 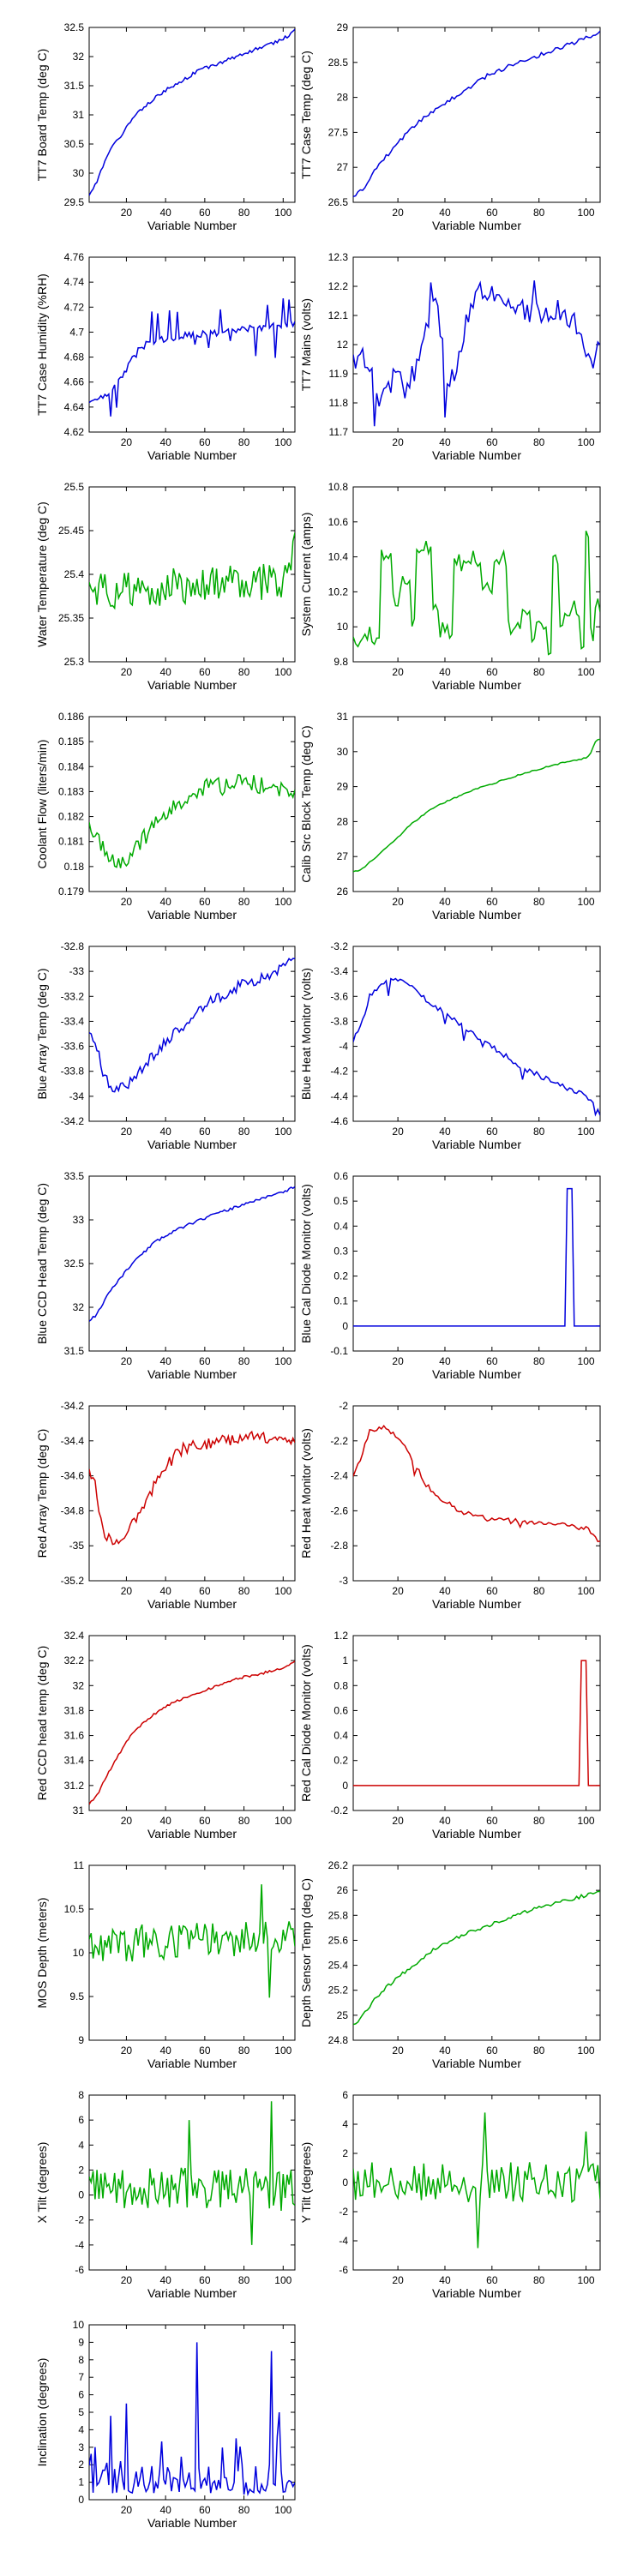 I want to click on y-tick-label: 25.8, so click(x=338, y=1915).